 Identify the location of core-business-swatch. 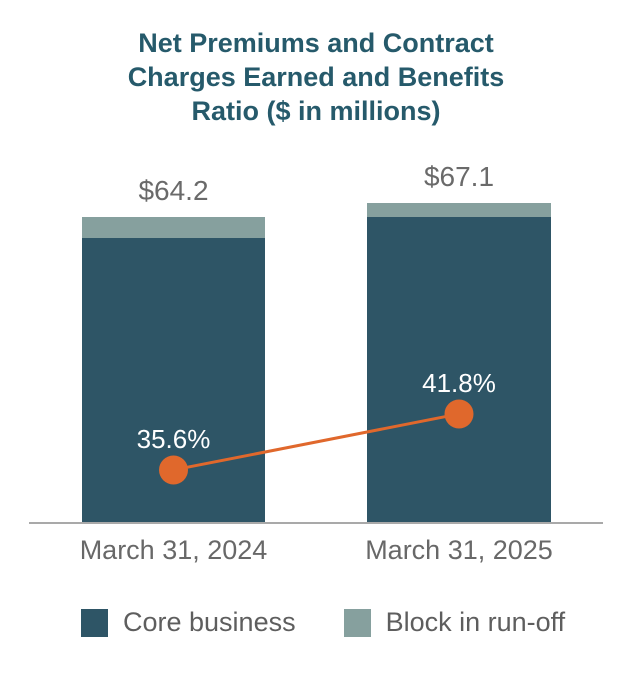
(94, 622).